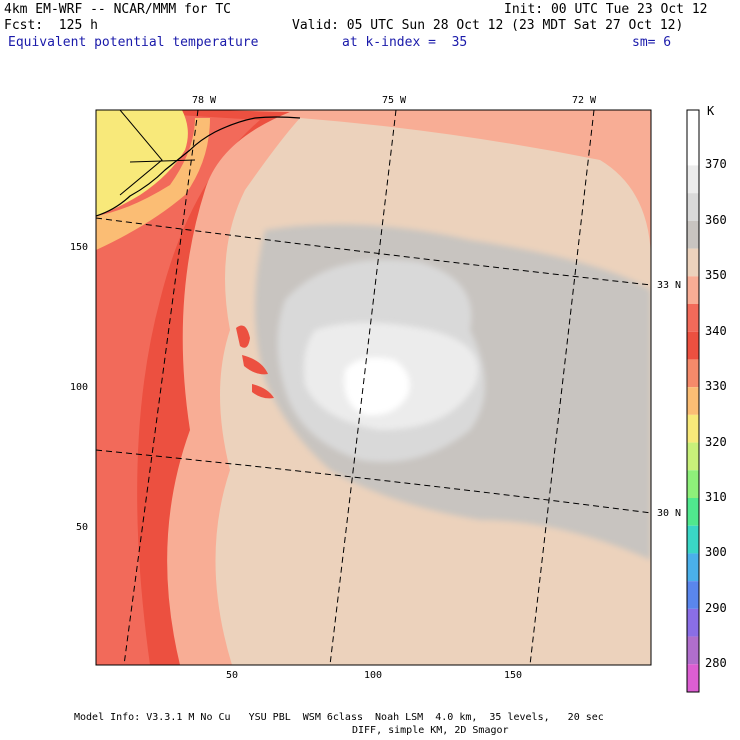 This screenshot has height=740, width=740. What do you see at coordinates (133, 42) in the screenshot?
I see `field-name: Equivalent potential temperature` at bounding box center [133, 42].